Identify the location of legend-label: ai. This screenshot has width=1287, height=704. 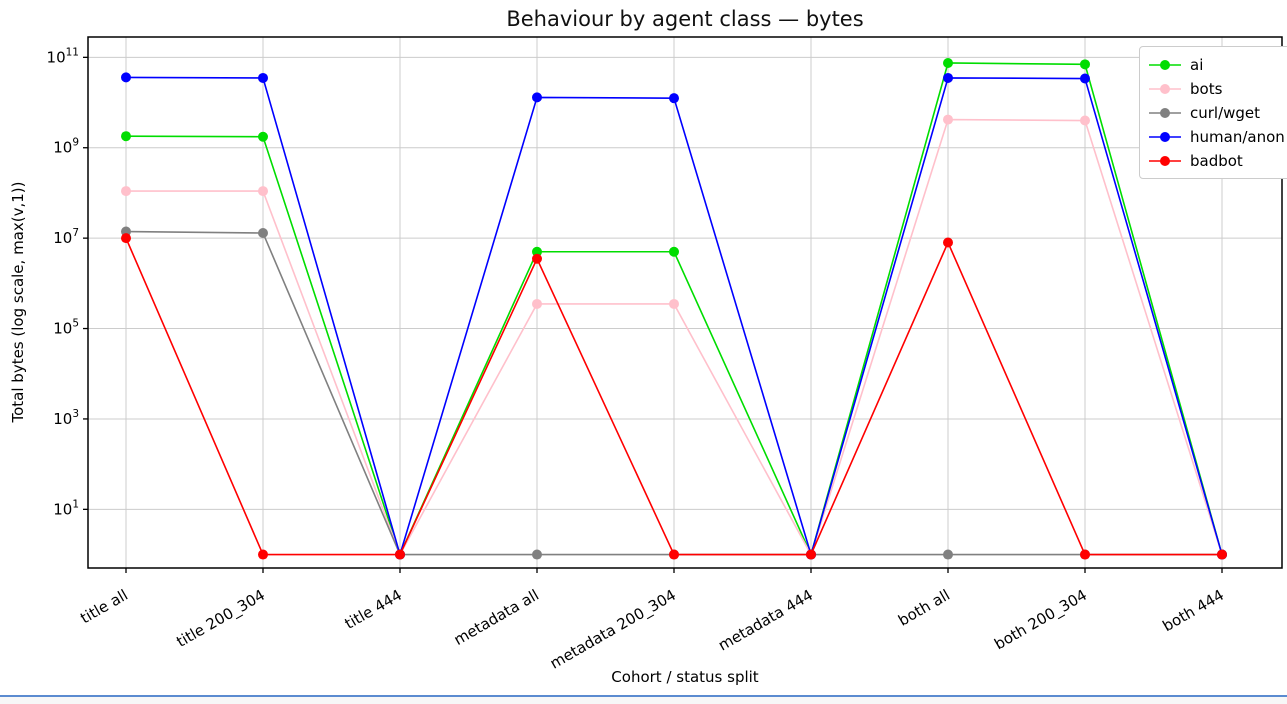
(1197, 64).